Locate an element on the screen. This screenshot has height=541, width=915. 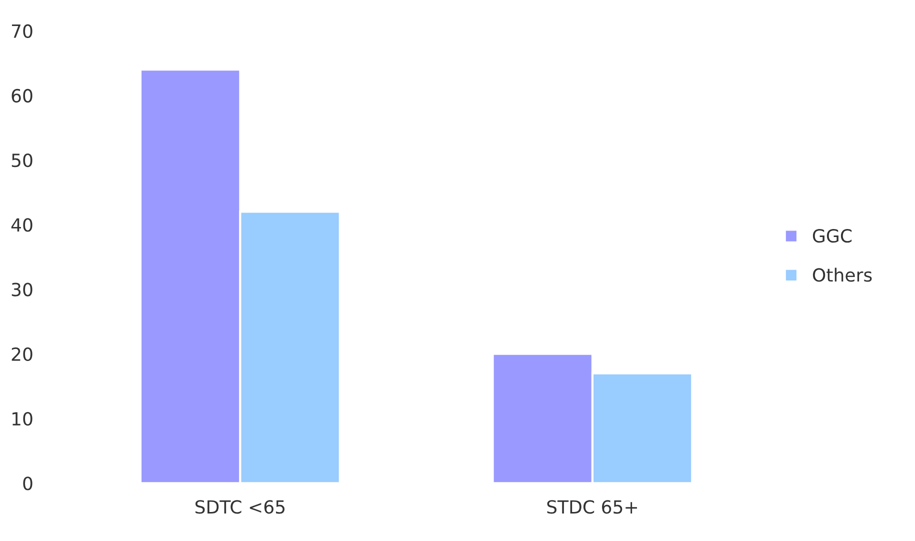
y-tick-label: 40 is located at coordinates (21, 225).